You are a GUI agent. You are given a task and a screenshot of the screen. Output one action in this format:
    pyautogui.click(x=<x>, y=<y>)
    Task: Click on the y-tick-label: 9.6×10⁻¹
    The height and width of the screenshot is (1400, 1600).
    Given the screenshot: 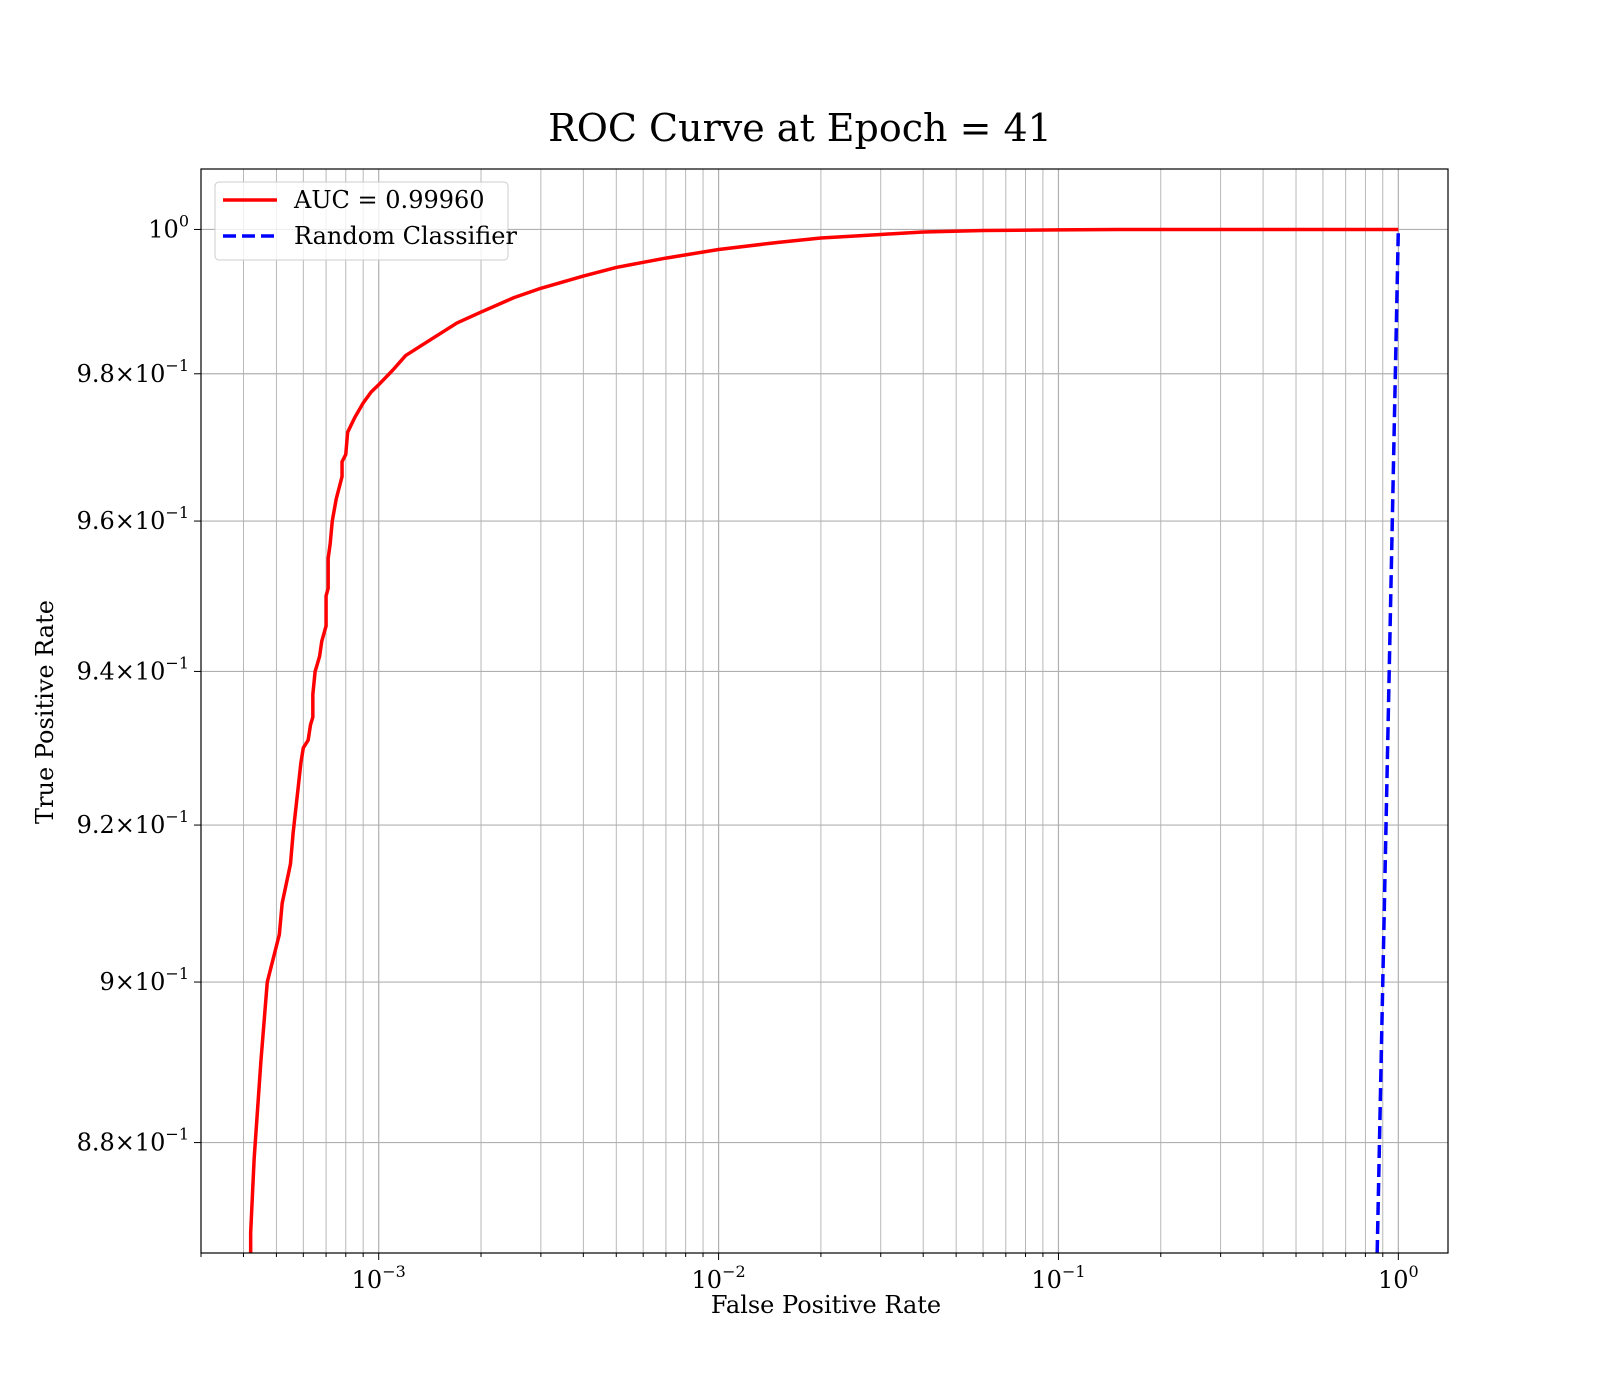 What is the action you would take?
    pyautogui.click(x=133, y=519)
    